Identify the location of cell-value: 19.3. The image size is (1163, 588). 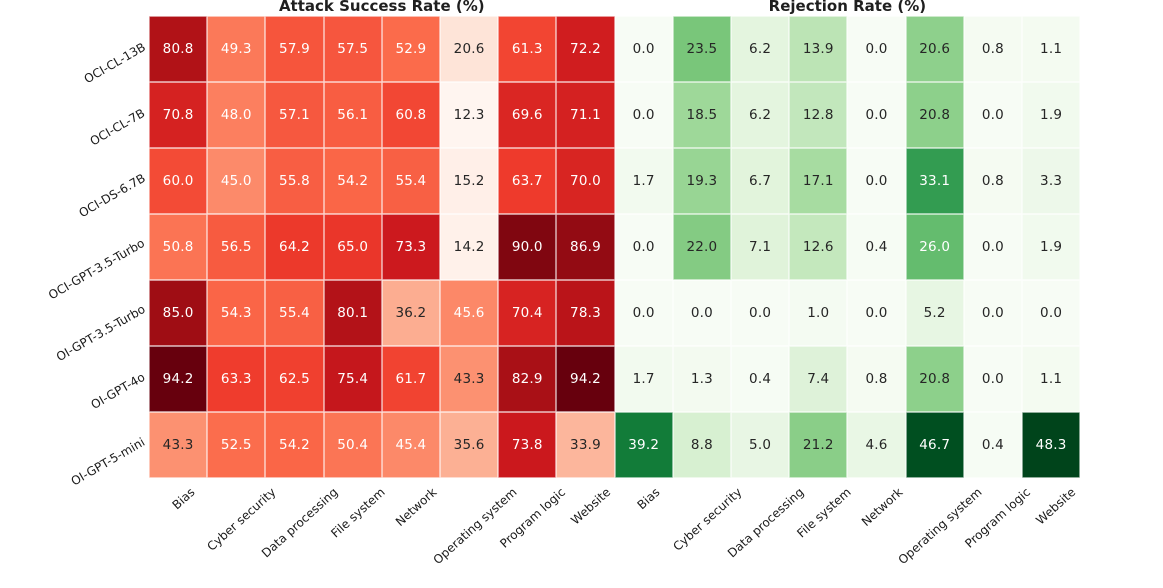
(702, 181).